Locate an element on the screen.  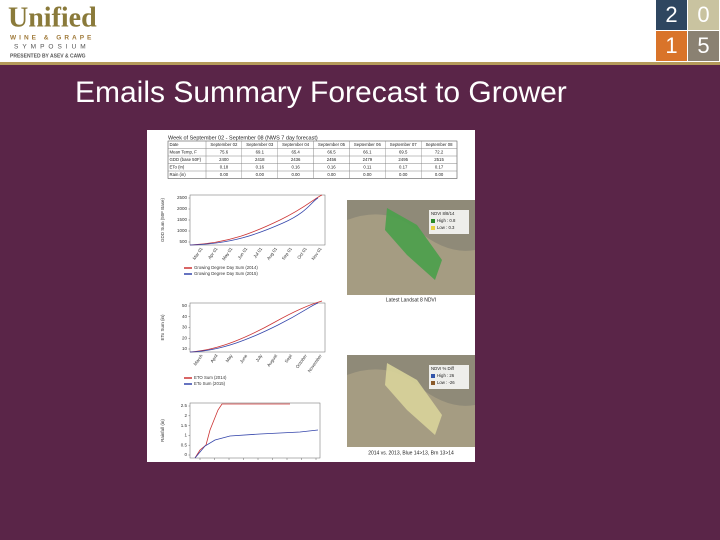
table-text: September 03 is located at coordinates (260, 144).